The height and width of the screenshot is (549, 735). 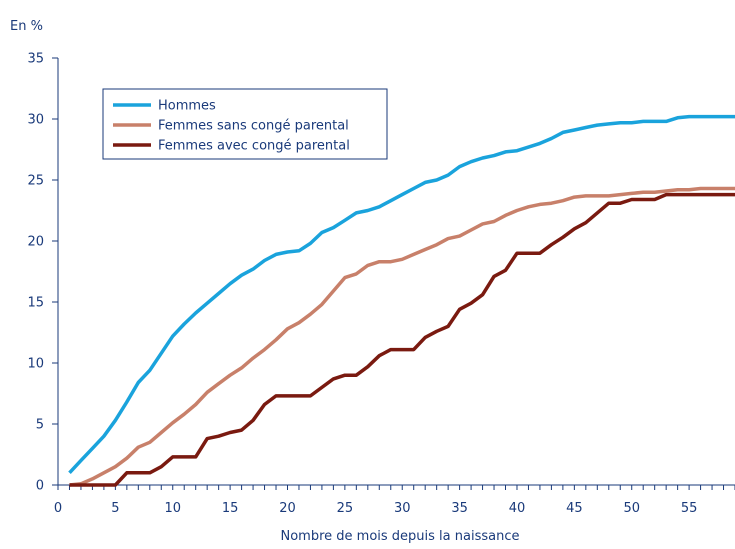 I want to click on x-tick-label: 25, so click(x=345, y=508).